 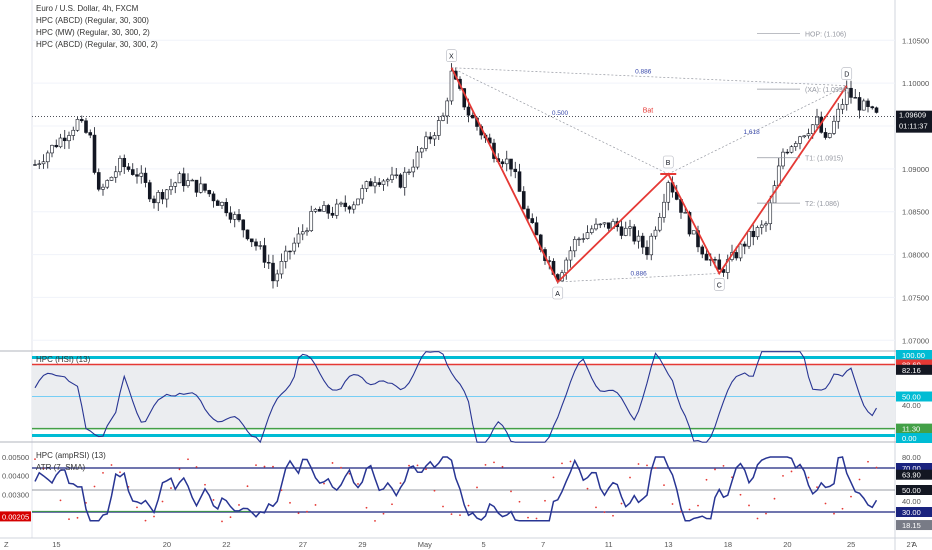 I want to click on hsi-tick-label: 0.00, so click(x=909, y=438).